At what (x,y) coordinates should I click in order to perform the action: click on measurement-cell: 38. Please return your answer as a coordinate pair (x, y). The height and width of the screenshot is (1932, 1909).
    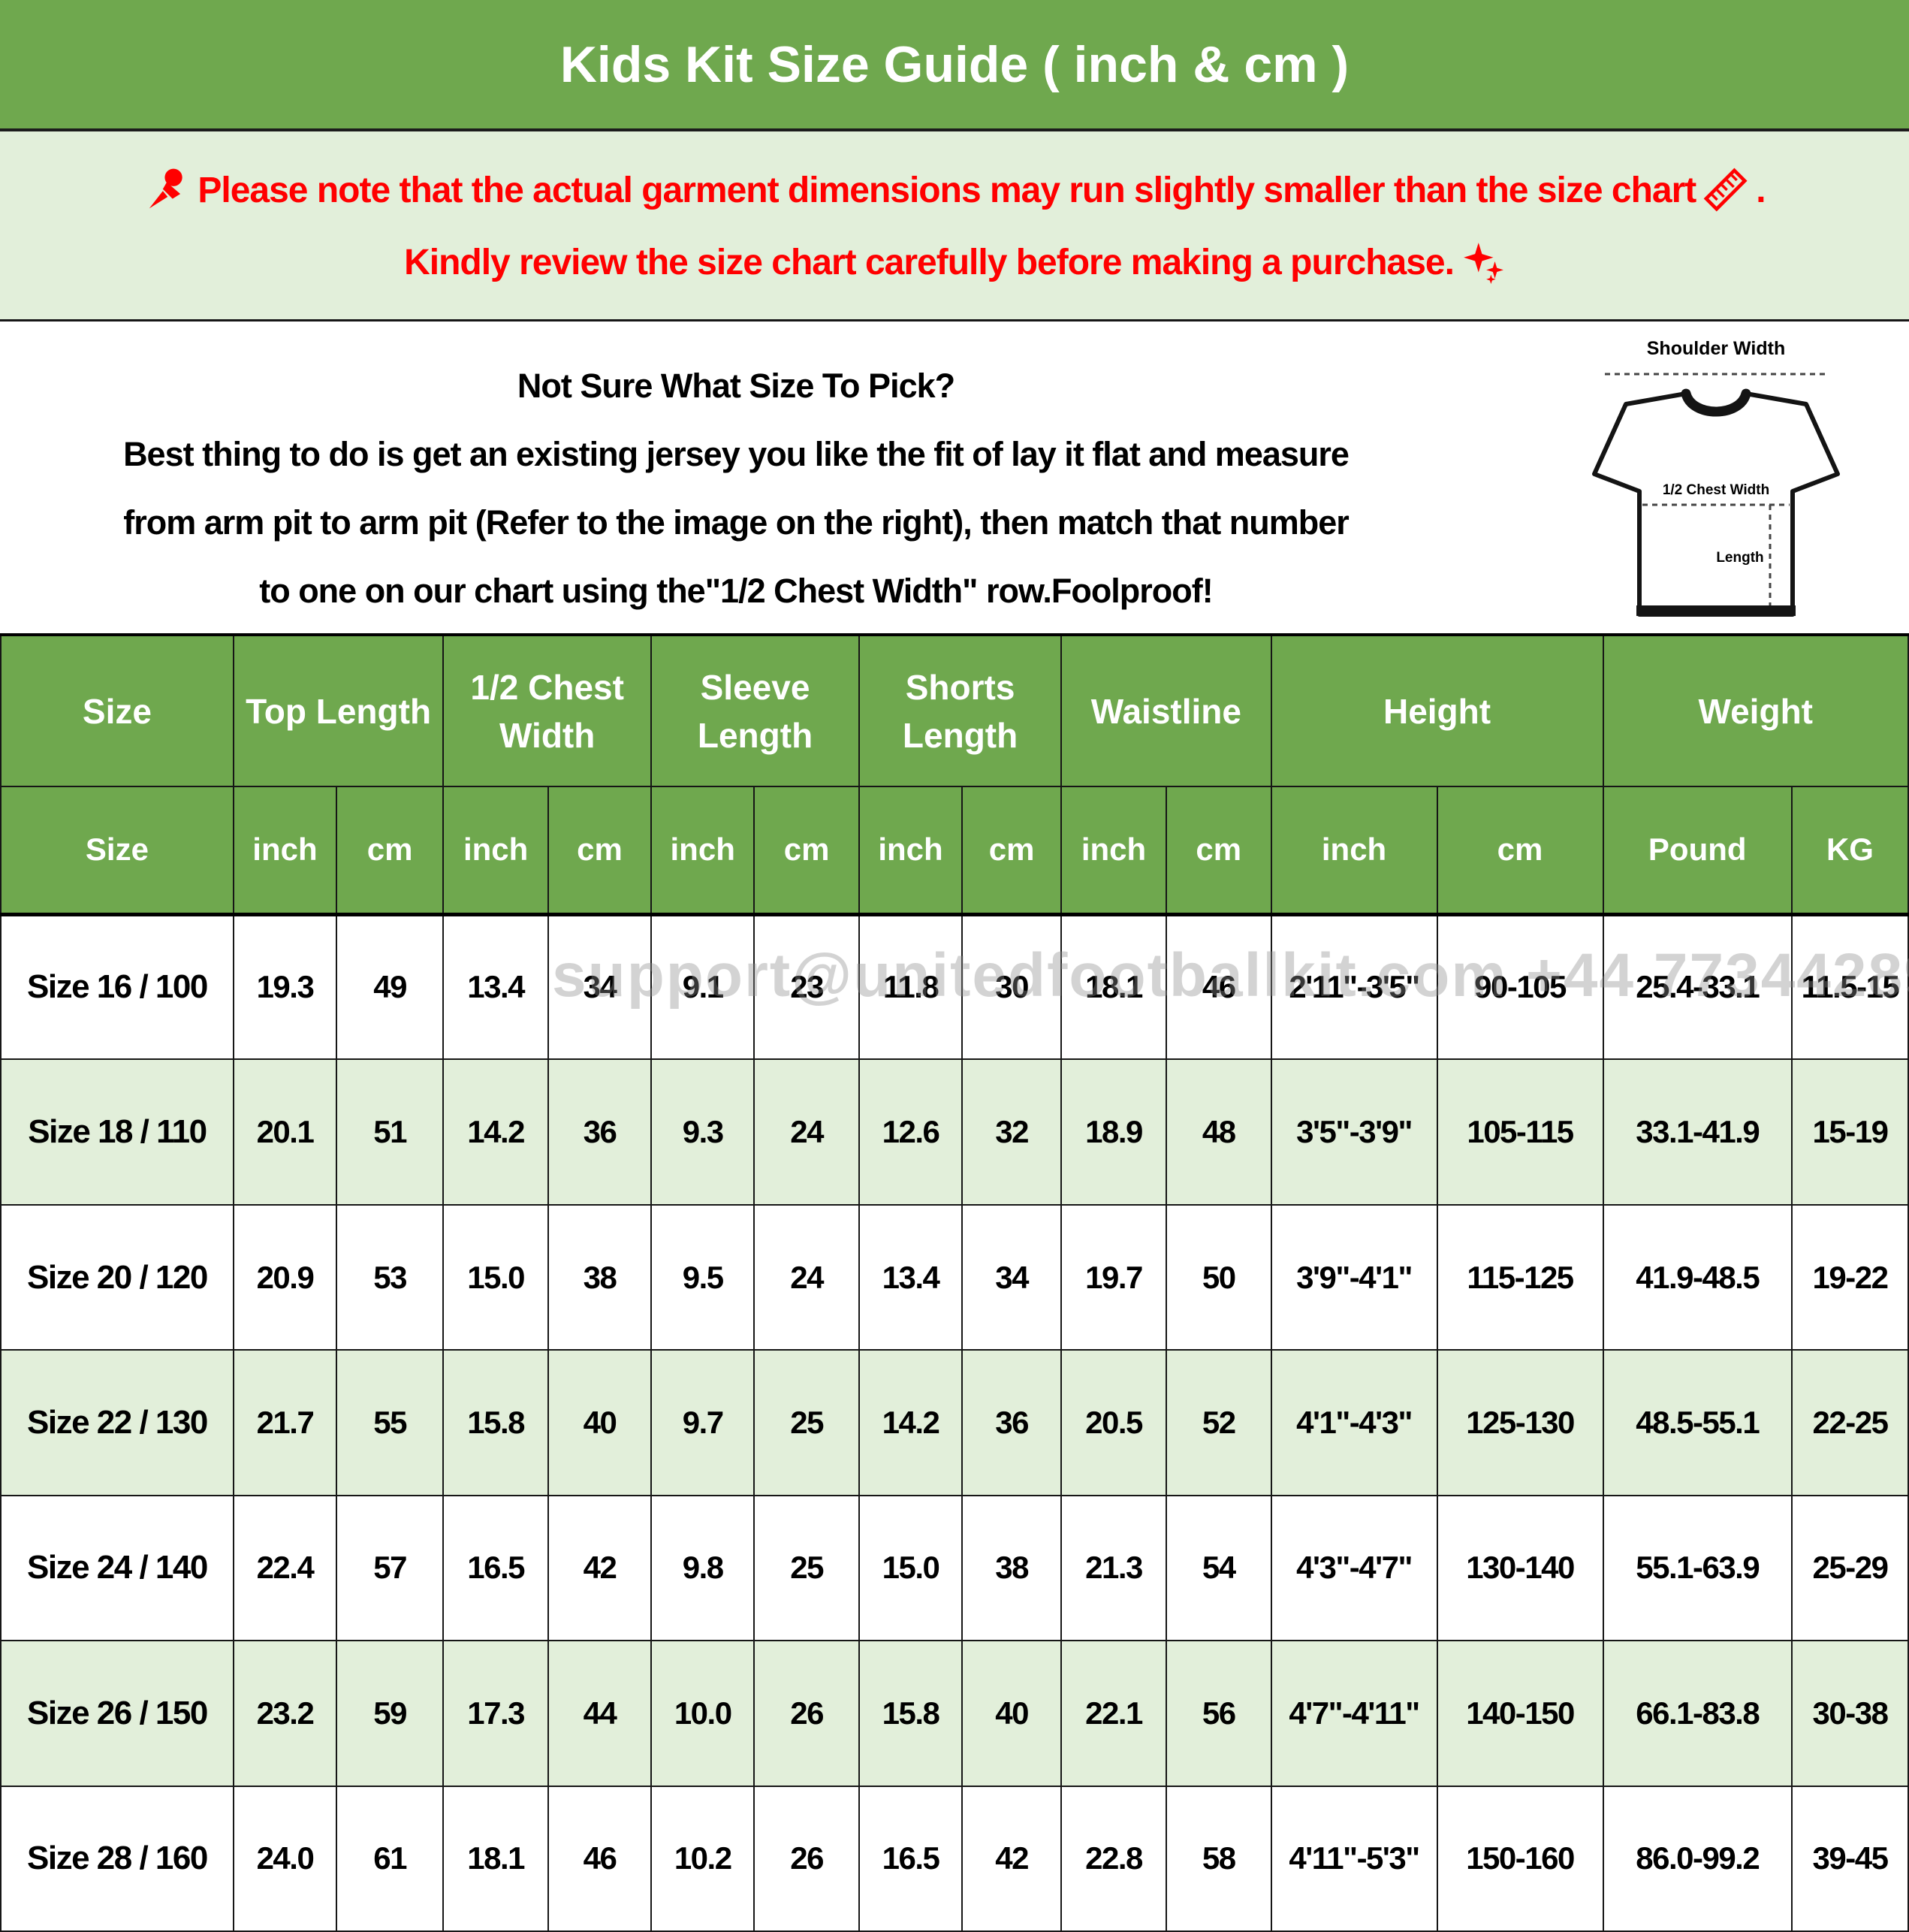
    Looking at the image, I should click on (1012, 1568).